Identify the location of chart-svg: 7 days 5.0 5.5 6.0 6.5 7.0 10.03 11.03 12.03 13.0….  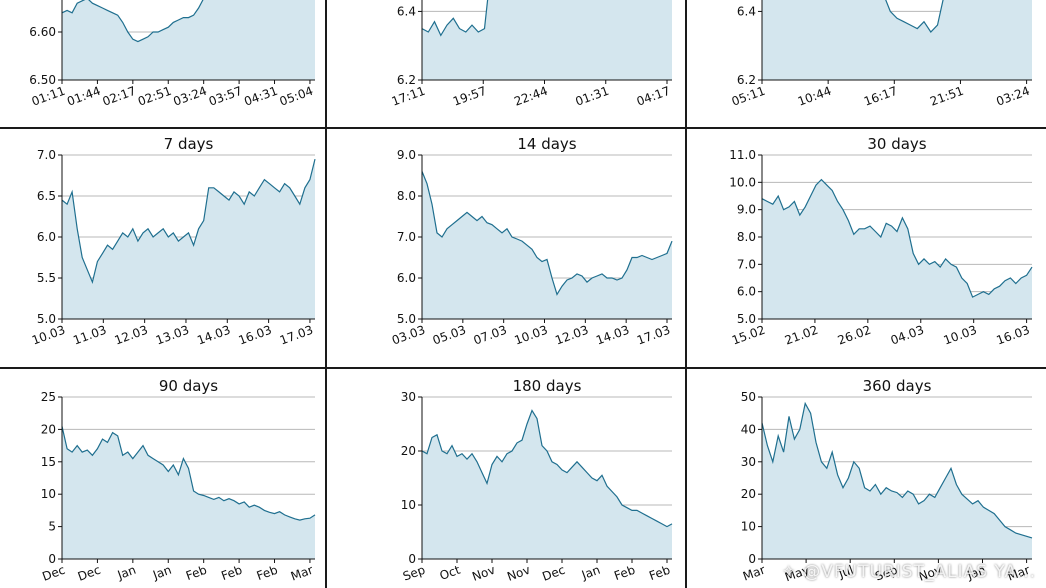
(173, 241).